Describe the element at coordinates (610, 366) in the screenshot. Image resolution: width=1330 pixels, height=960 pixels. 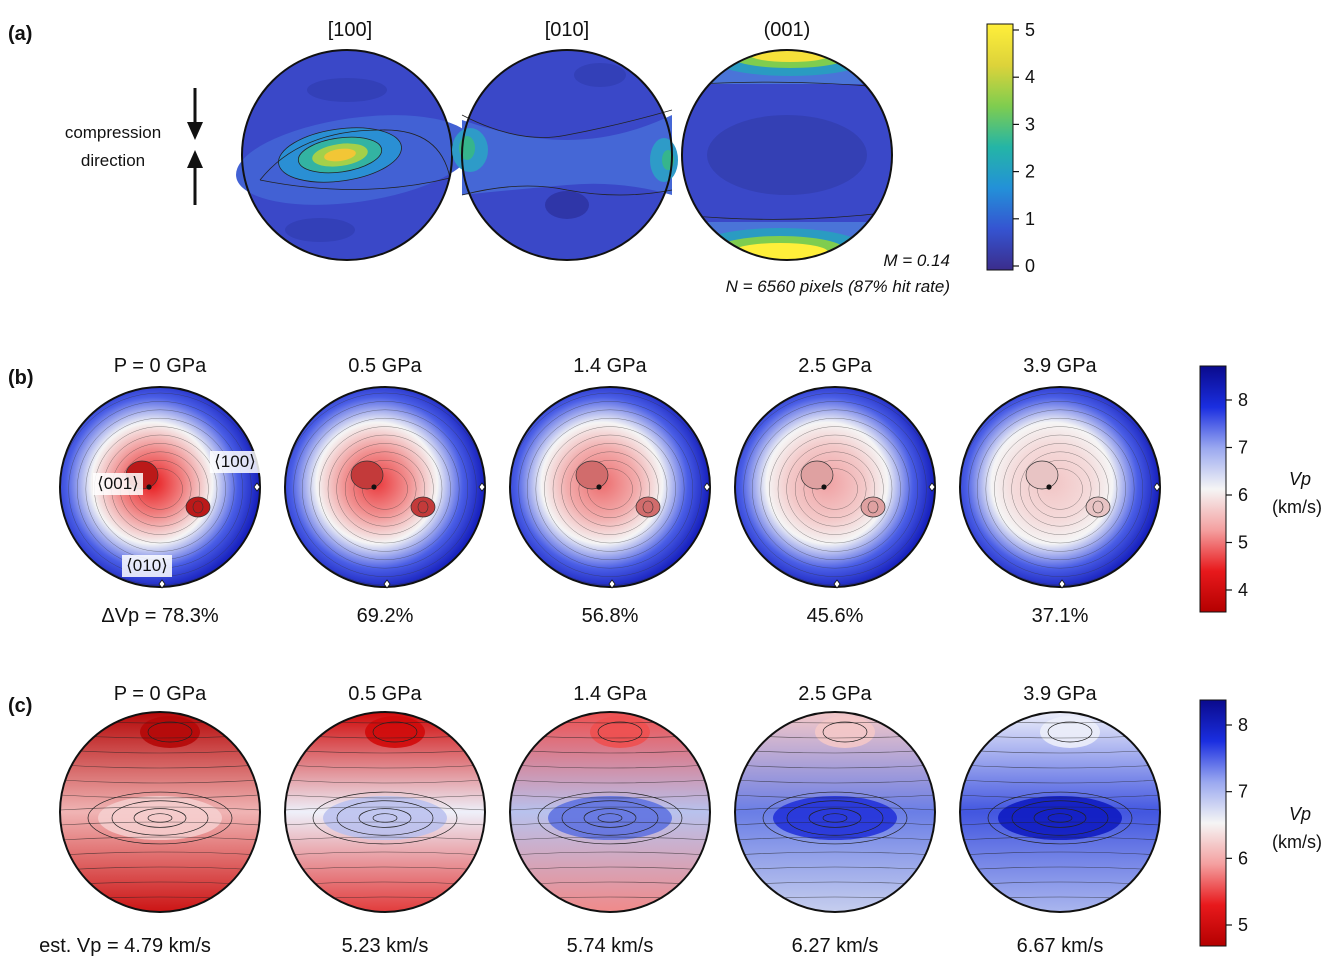
I see `panel-b-pressure-label: 1.4 GPa` at that location.